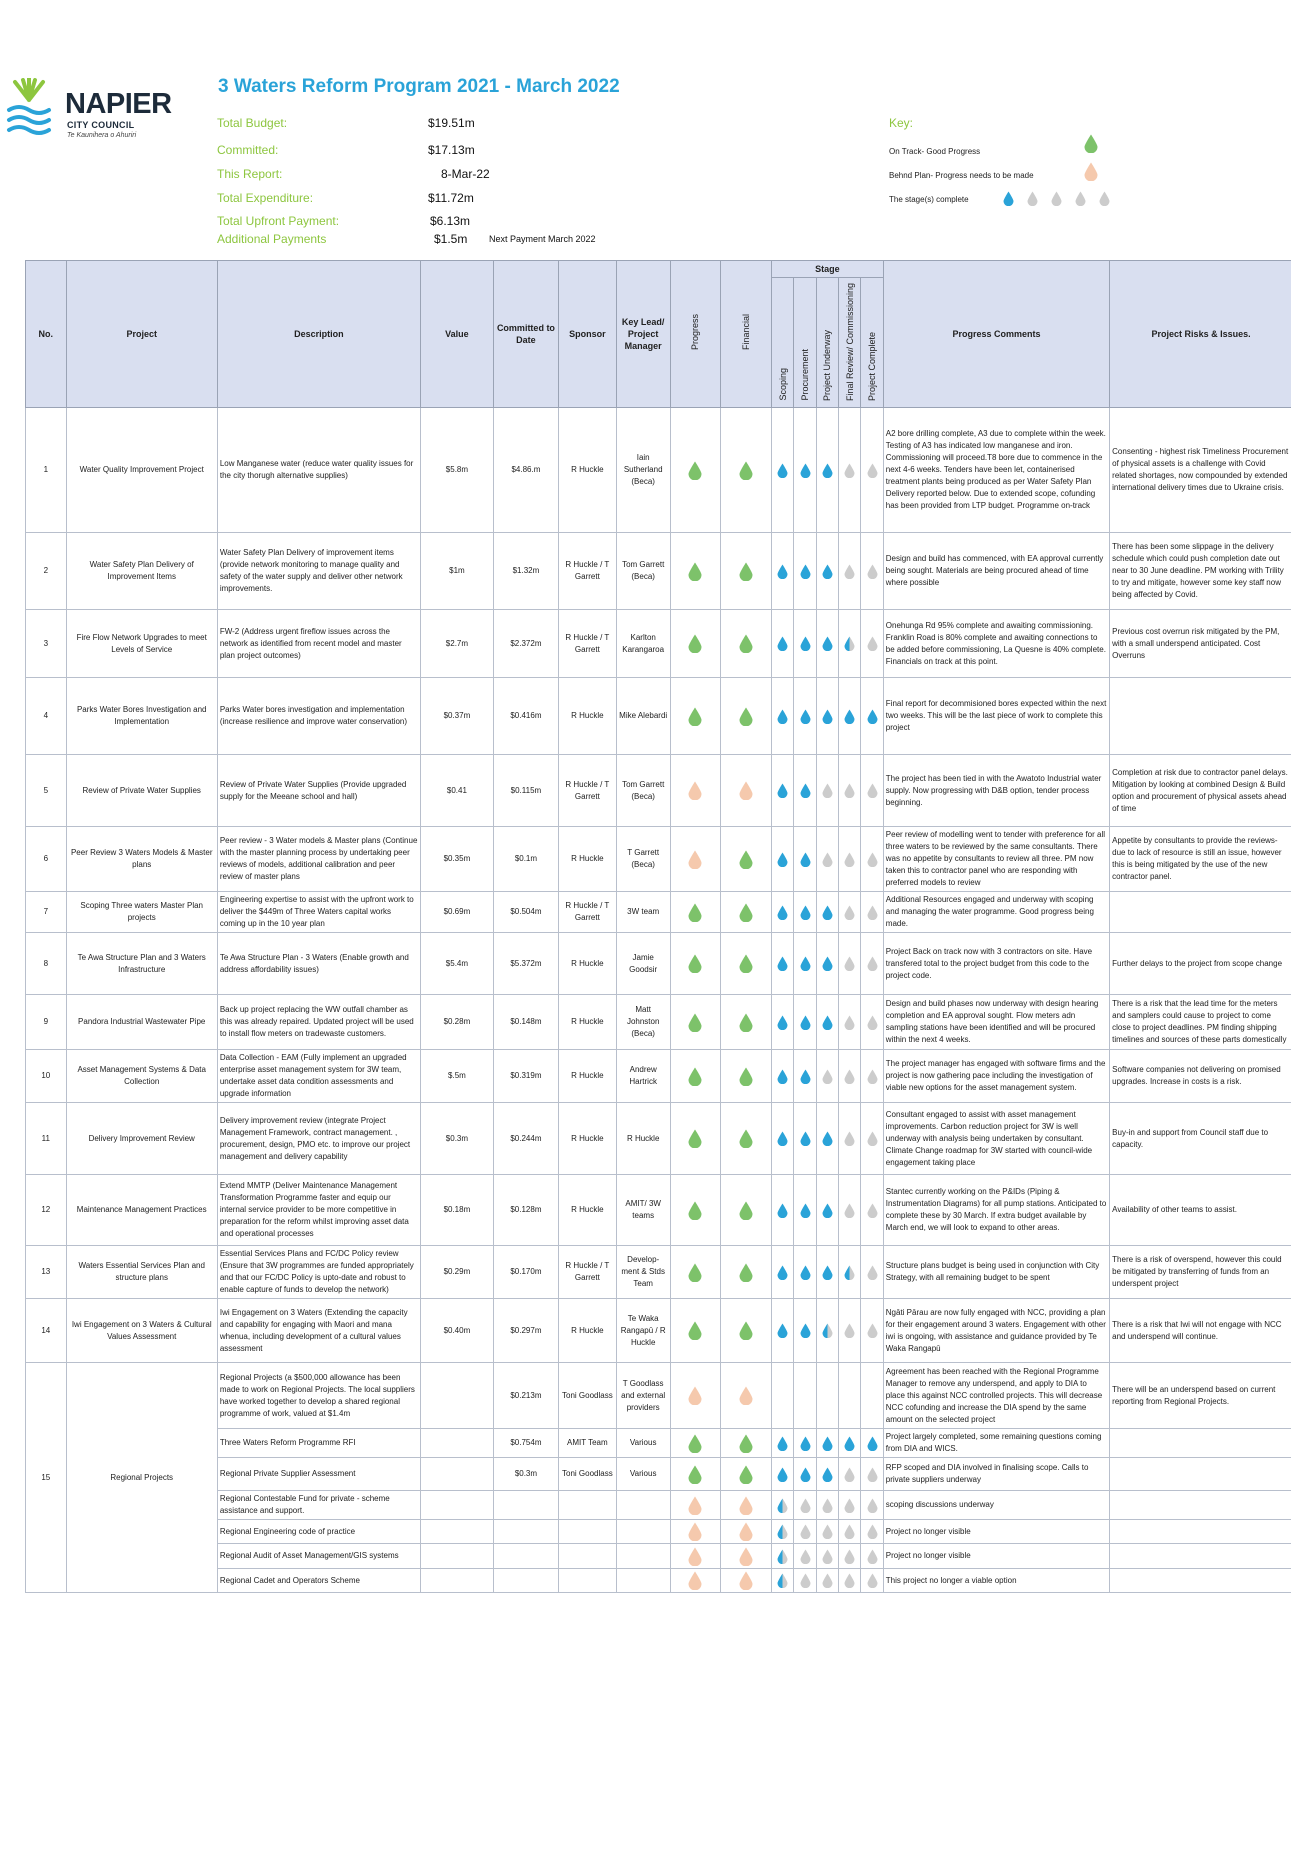 The width and height of the screenshot is (1291, 1856). Describe the element at coordinates (250, 174) in the screenshot. I see `summary-label: This Report:` at that location.